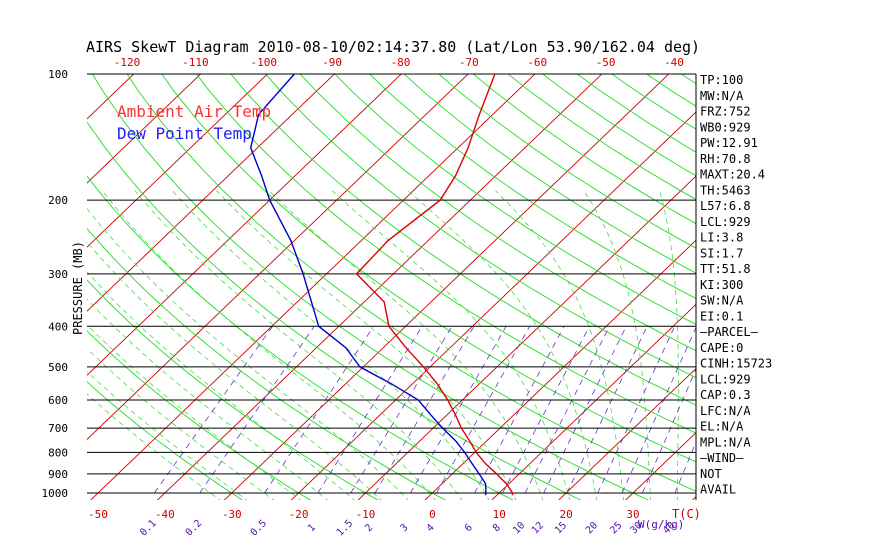 Image resolution: width=870 pixels, height=560 pixels. Describe the element at coordinates (58, 452) in the screenshot. I see `pressure-tick-label: 800` at that location.